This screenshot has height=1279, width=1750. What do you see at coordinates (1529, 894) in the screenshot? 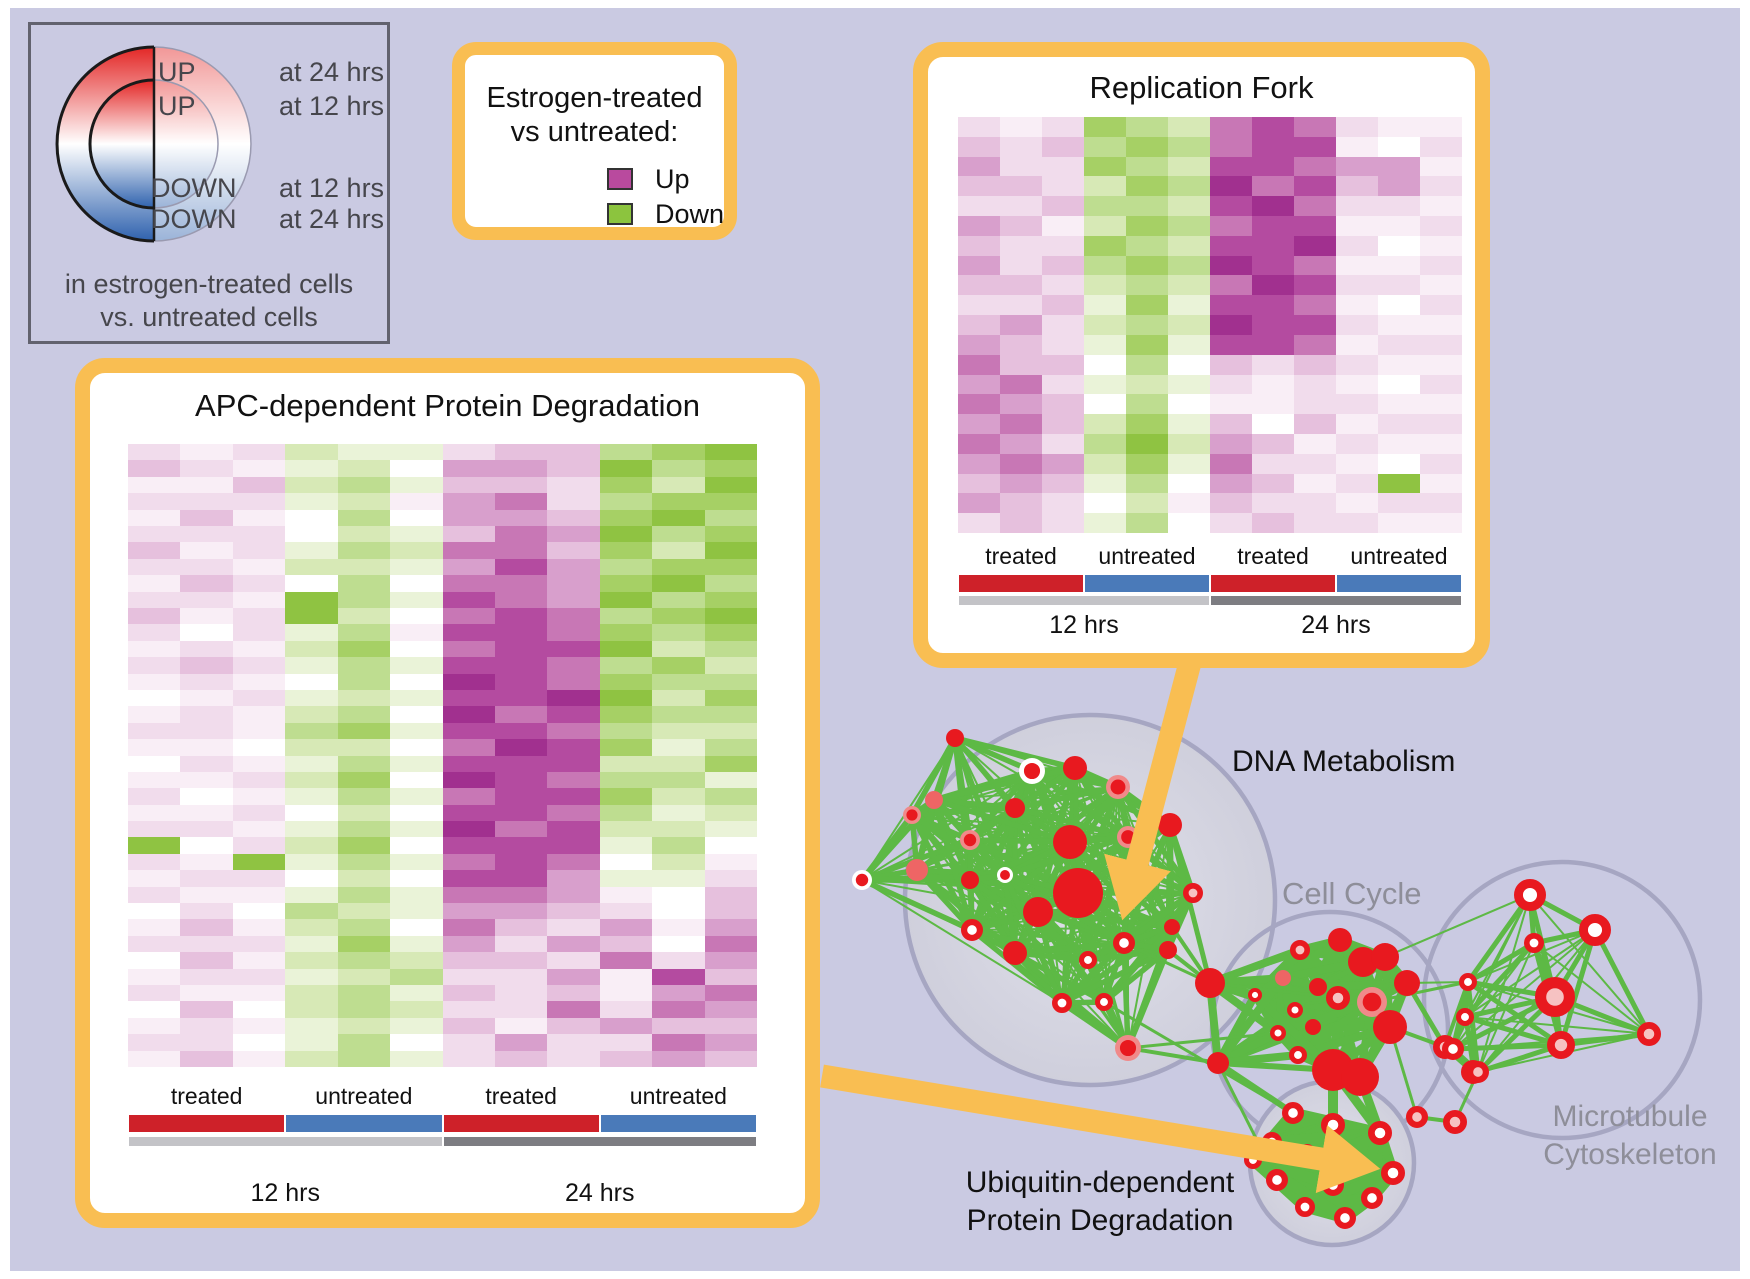
I see `gene-node-m0` at bounding box center [1529, 894].